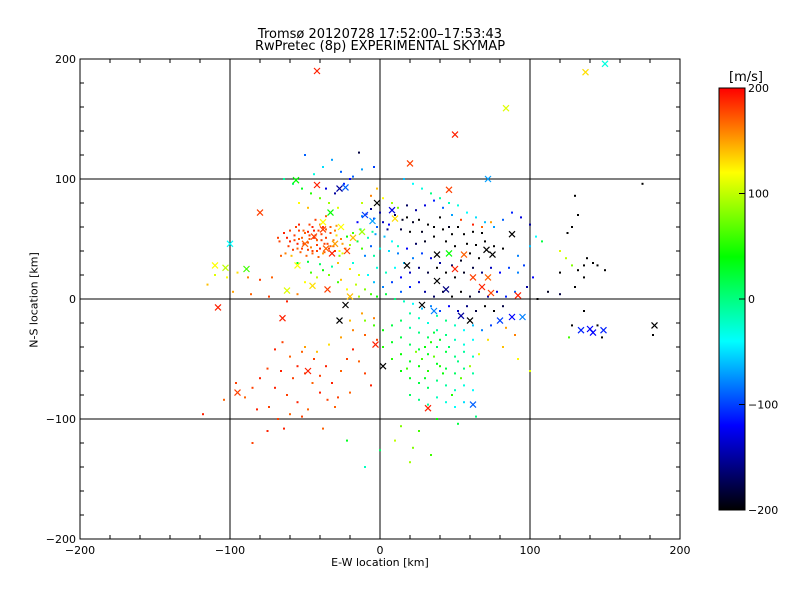  I want to click on colorbar-tick-label: 100, so click(758, 194).